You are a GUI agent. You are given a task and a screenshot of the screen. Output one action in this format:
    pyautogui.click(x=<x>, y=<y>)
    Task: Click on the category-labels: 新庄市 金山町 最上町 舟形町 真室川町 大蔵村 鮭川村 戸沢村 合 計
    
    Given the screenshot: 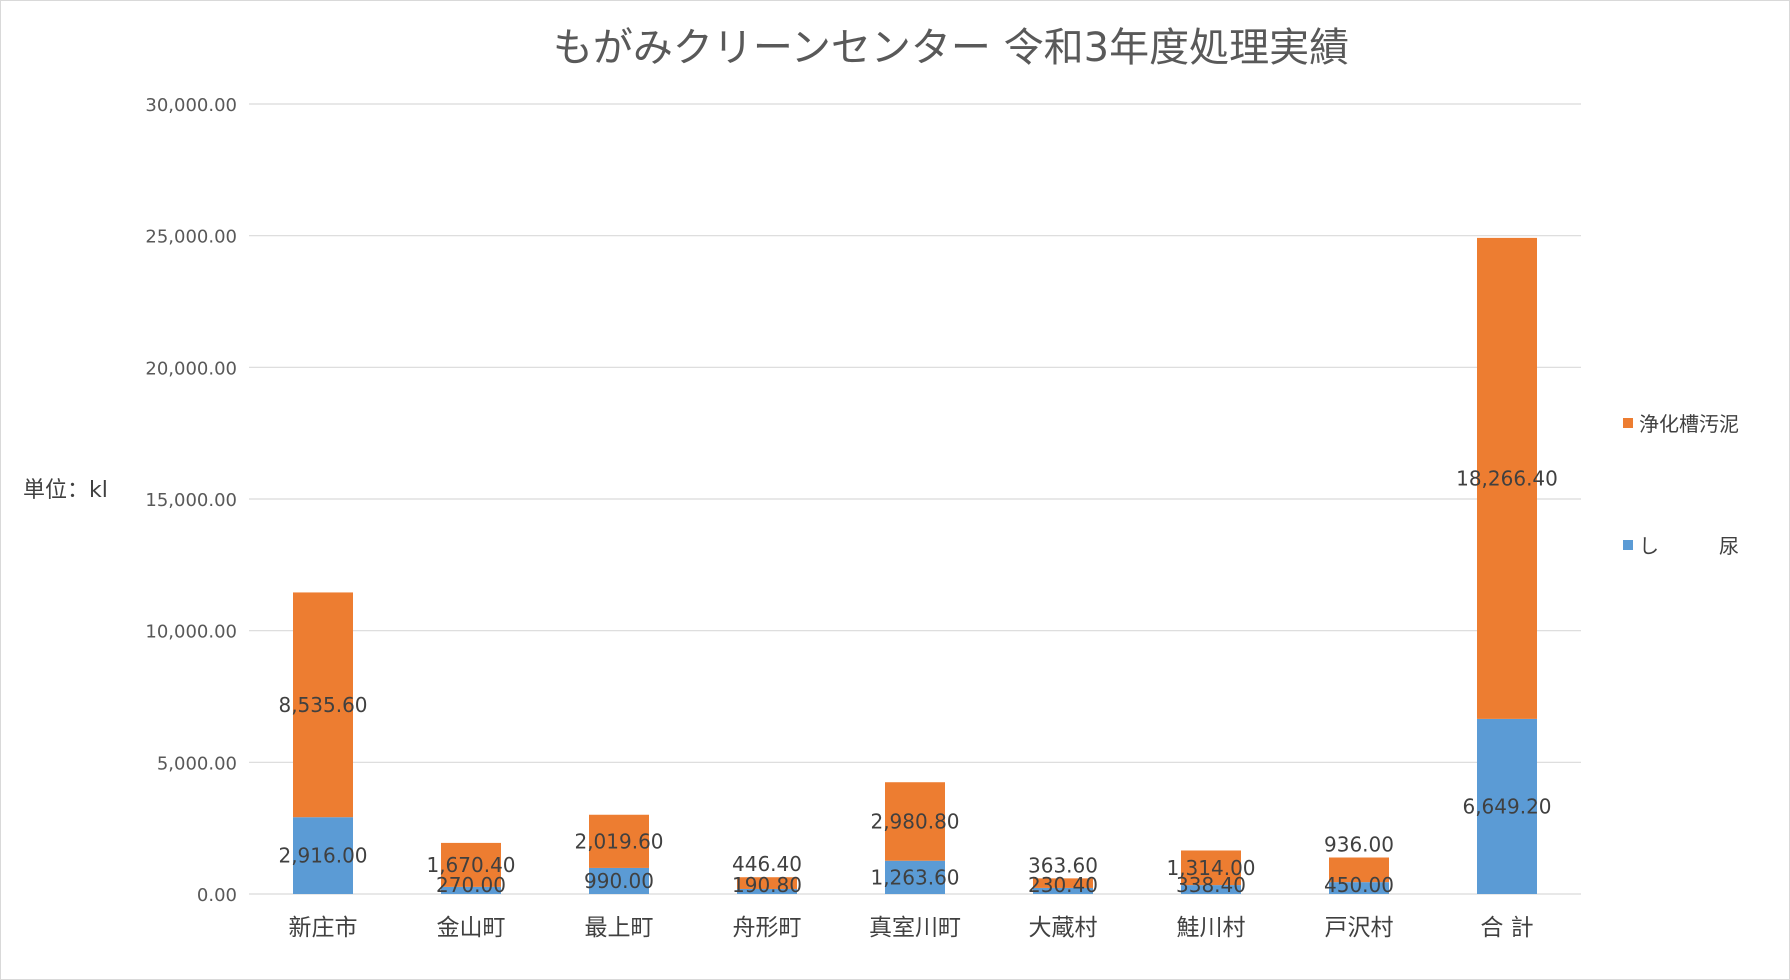 What is the action you would take?
    pyautogui.click(x=911, y=928)
    